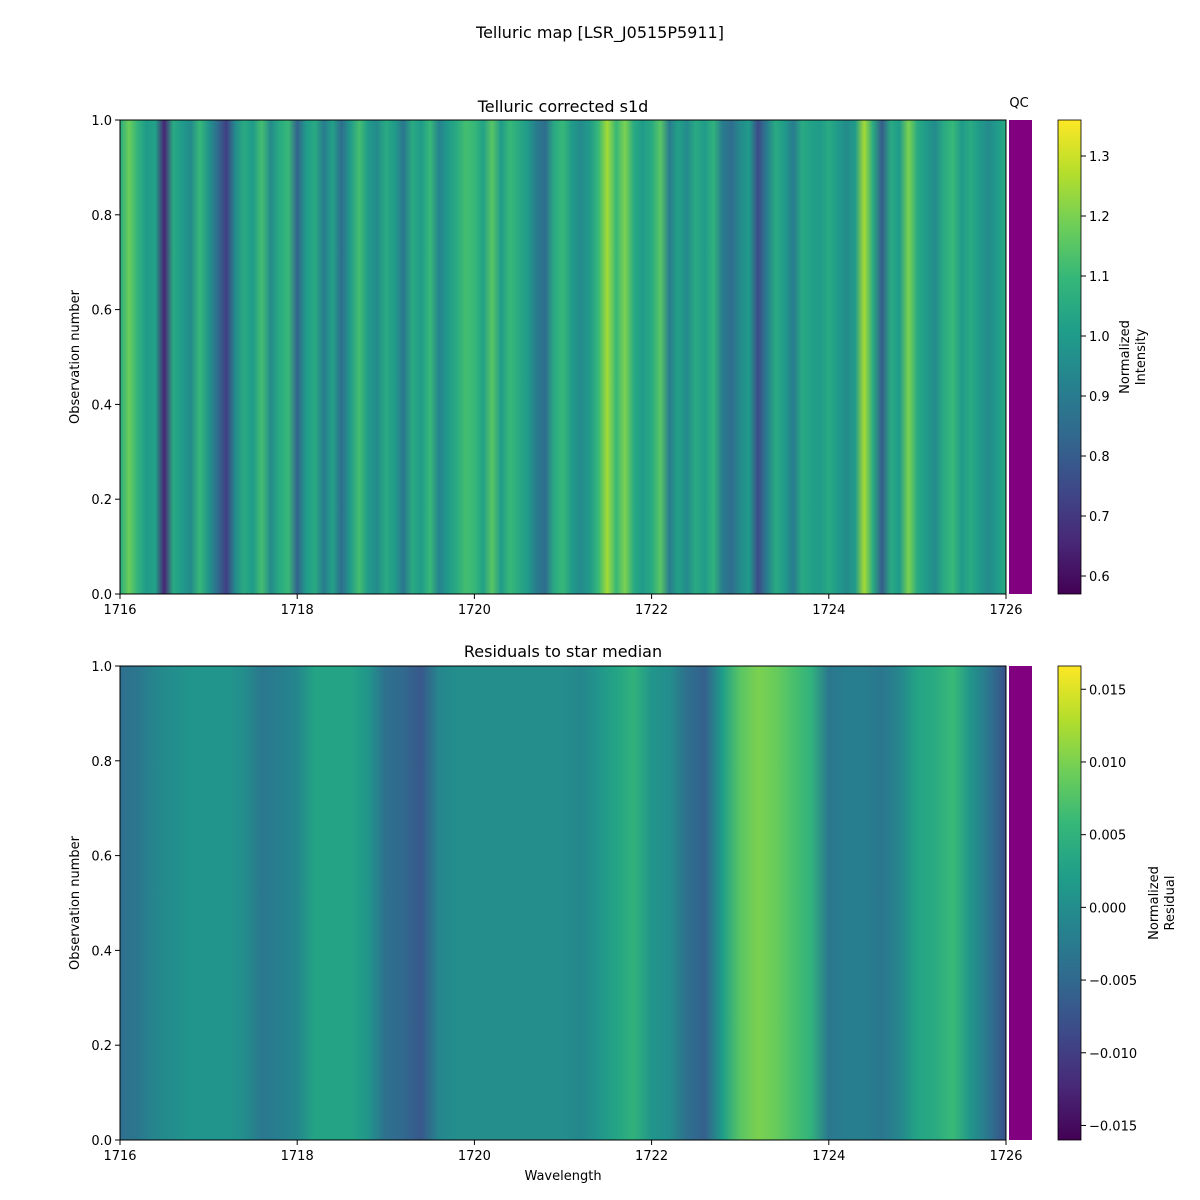  Describe the element at coordinates (1020, 357) in the screenshot. I see `top-qc-bar` at that location.